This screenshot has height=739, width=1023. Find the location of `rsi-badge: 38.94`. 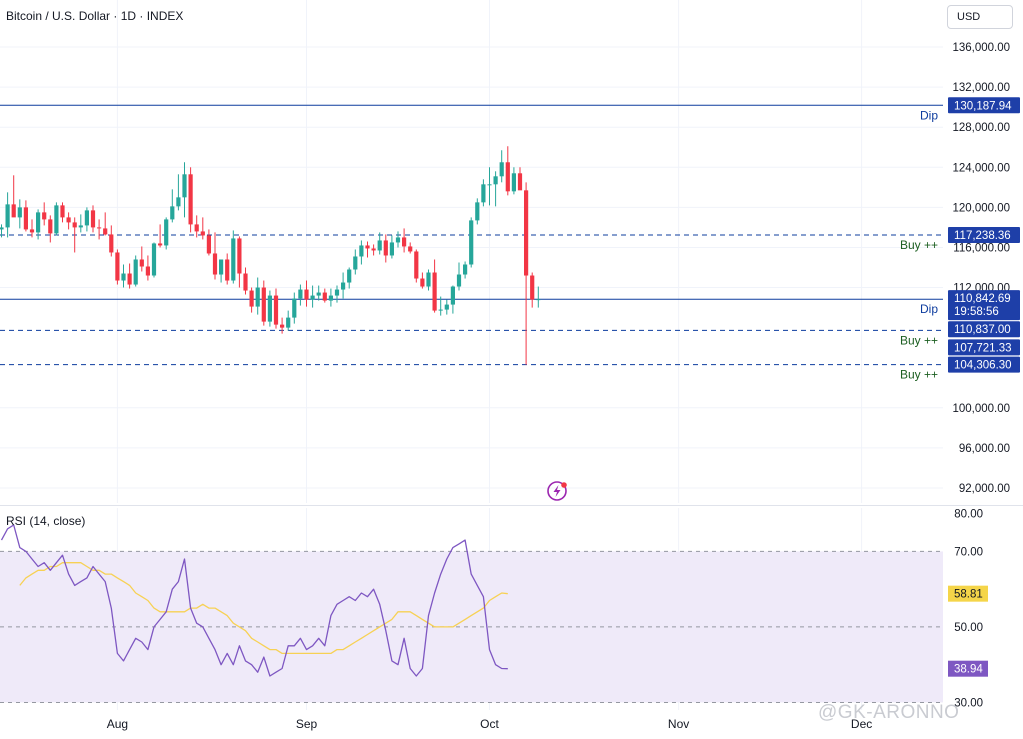

rsi-badge: 38.94 is located at coordinates (968, 668).